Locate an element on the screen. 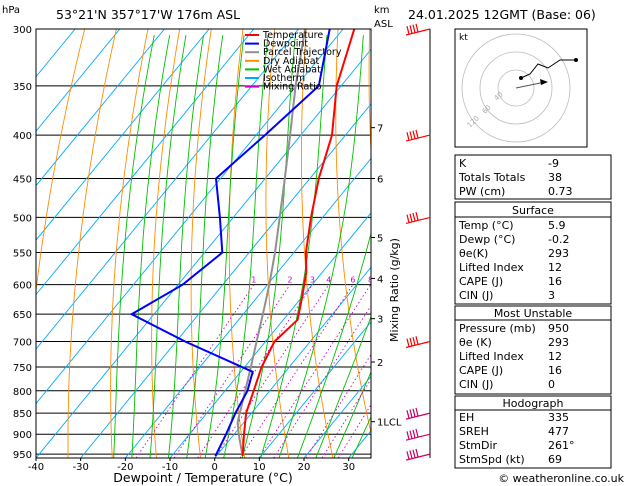 Image resolution: width=629 pixels, height=486 pixels. hodograph-table-title: Hodograph is located at coordinates (533, 403).